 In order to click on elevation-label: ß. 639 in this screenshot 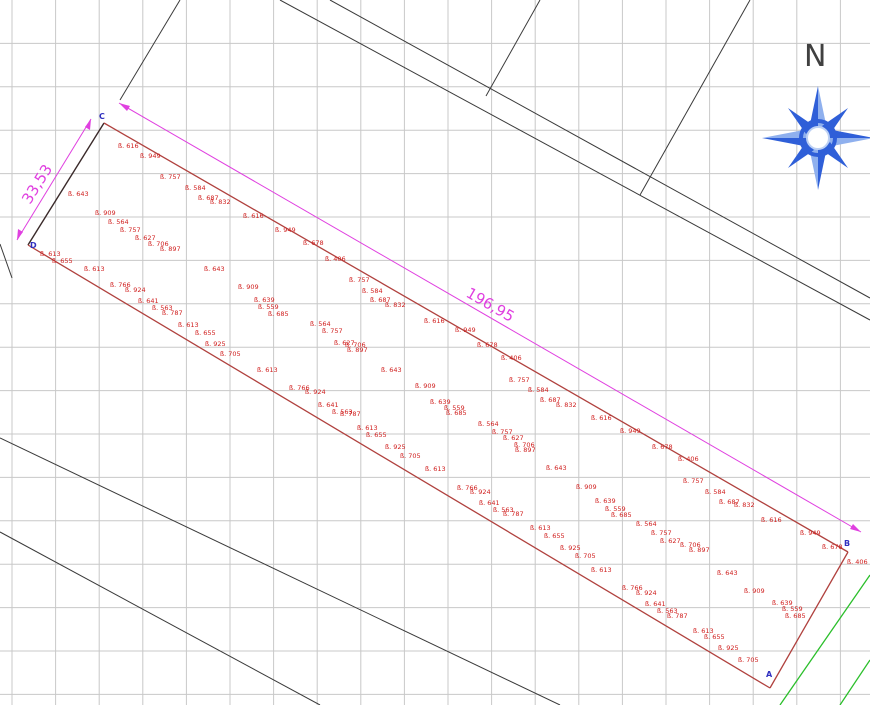, I will do `click(440, 402)`.